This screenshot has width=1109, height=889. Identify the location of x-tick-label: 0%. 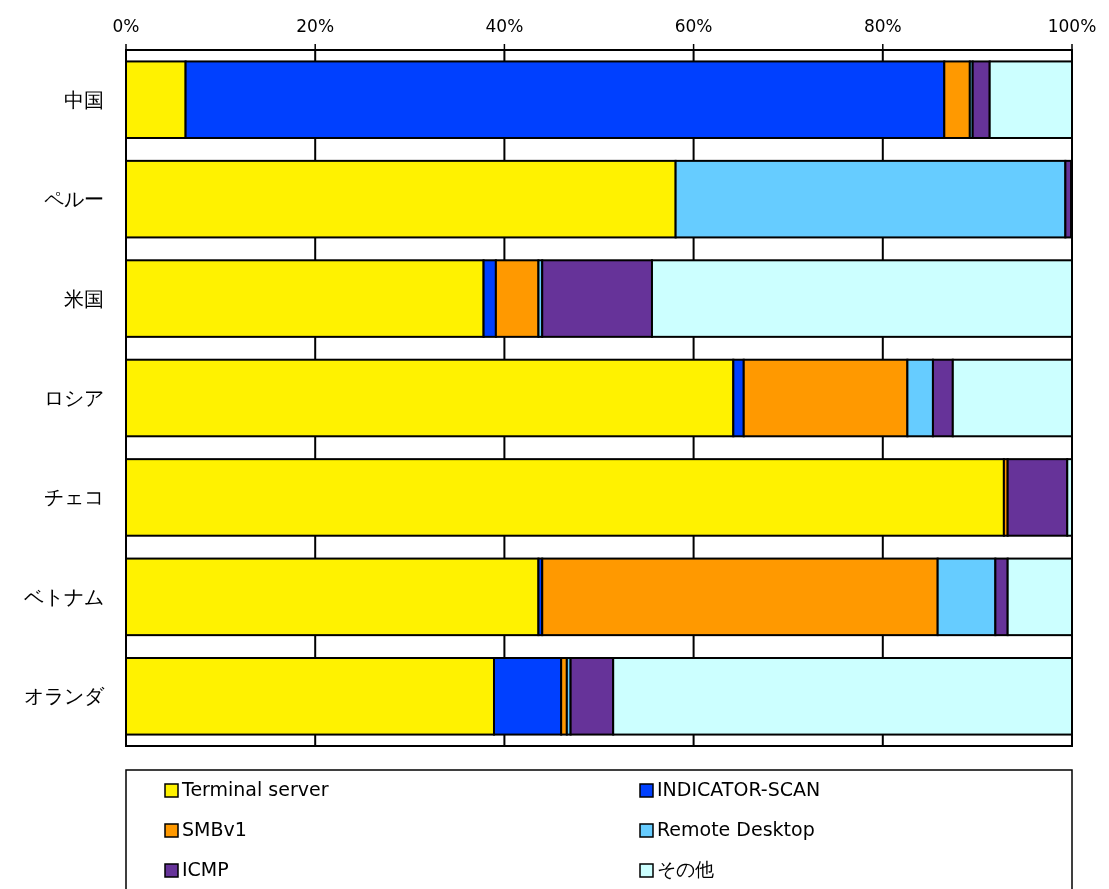
(126, 26).